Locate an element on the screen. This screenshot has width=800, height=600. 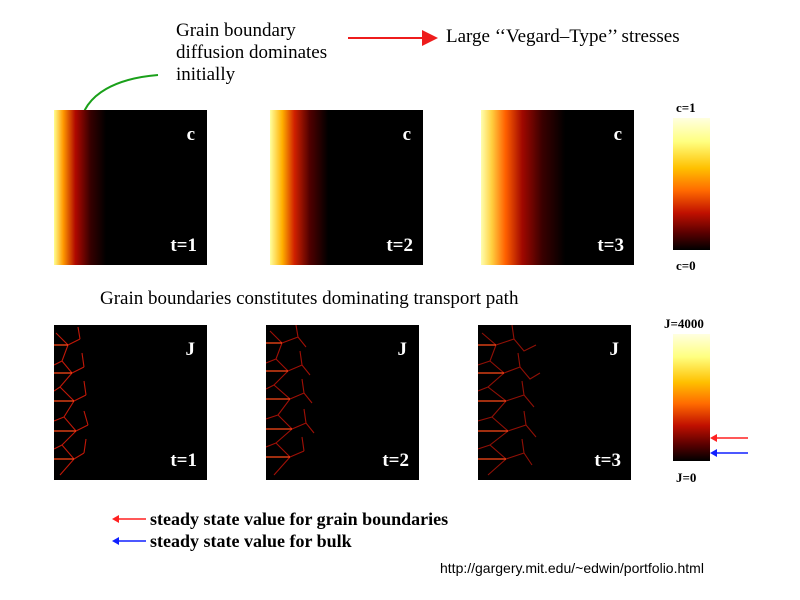
vegard-stresses-annotation: Large ‘‘Vegard–Type’’ stresses is located at coordinates (563, 36).